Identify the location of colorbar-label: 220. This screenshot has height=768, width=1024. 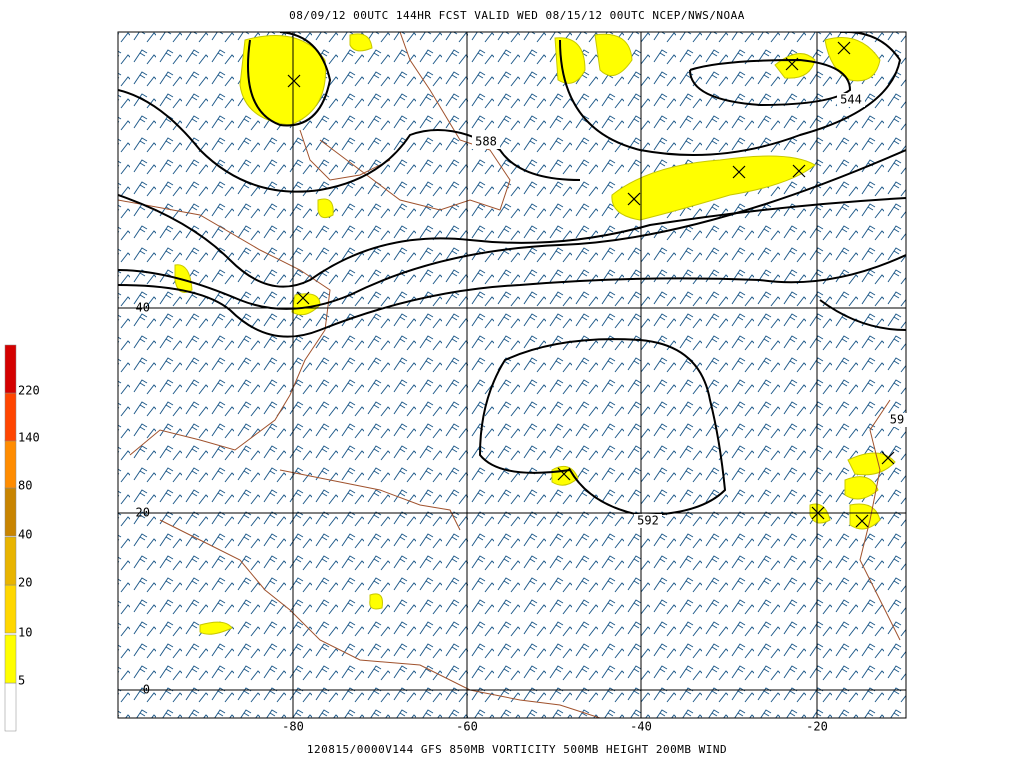
(29, 391).